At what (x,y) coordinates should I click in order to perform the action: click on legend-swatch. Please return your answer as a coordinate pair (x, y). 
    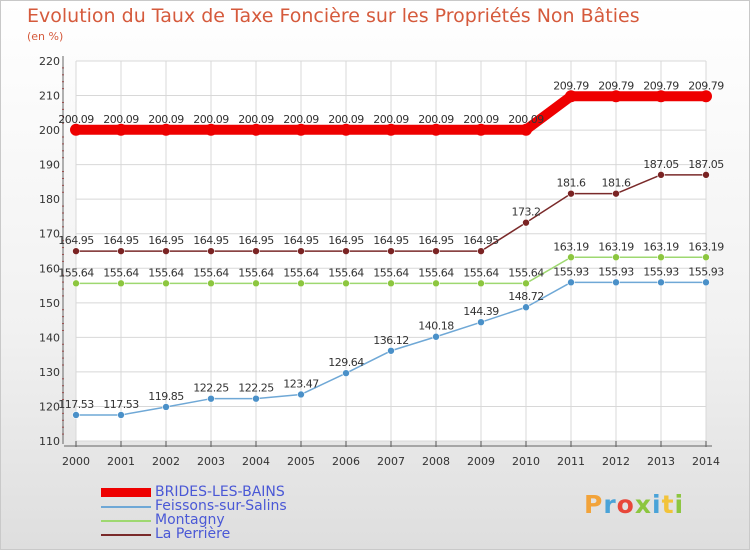
    Looking at the image, I should click on (126, 507).